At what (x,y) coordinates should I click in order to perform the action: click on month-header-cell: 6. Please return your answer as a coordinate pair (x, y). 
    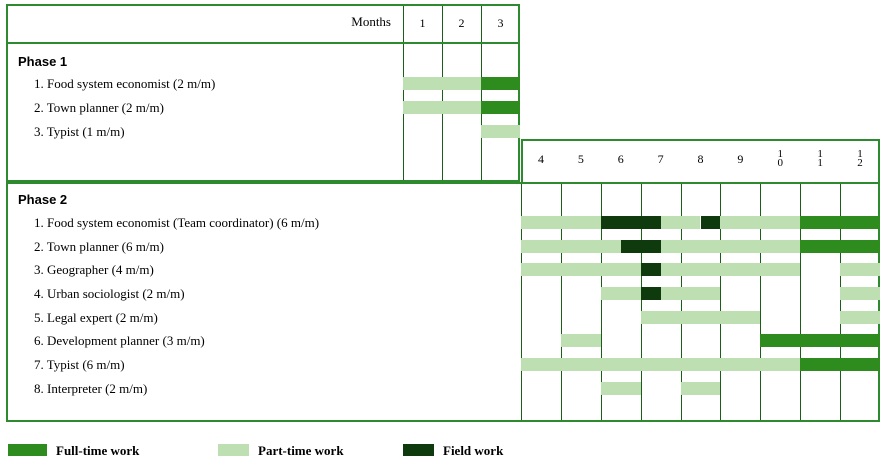
    Looking at the image, I should click on (620, 159).